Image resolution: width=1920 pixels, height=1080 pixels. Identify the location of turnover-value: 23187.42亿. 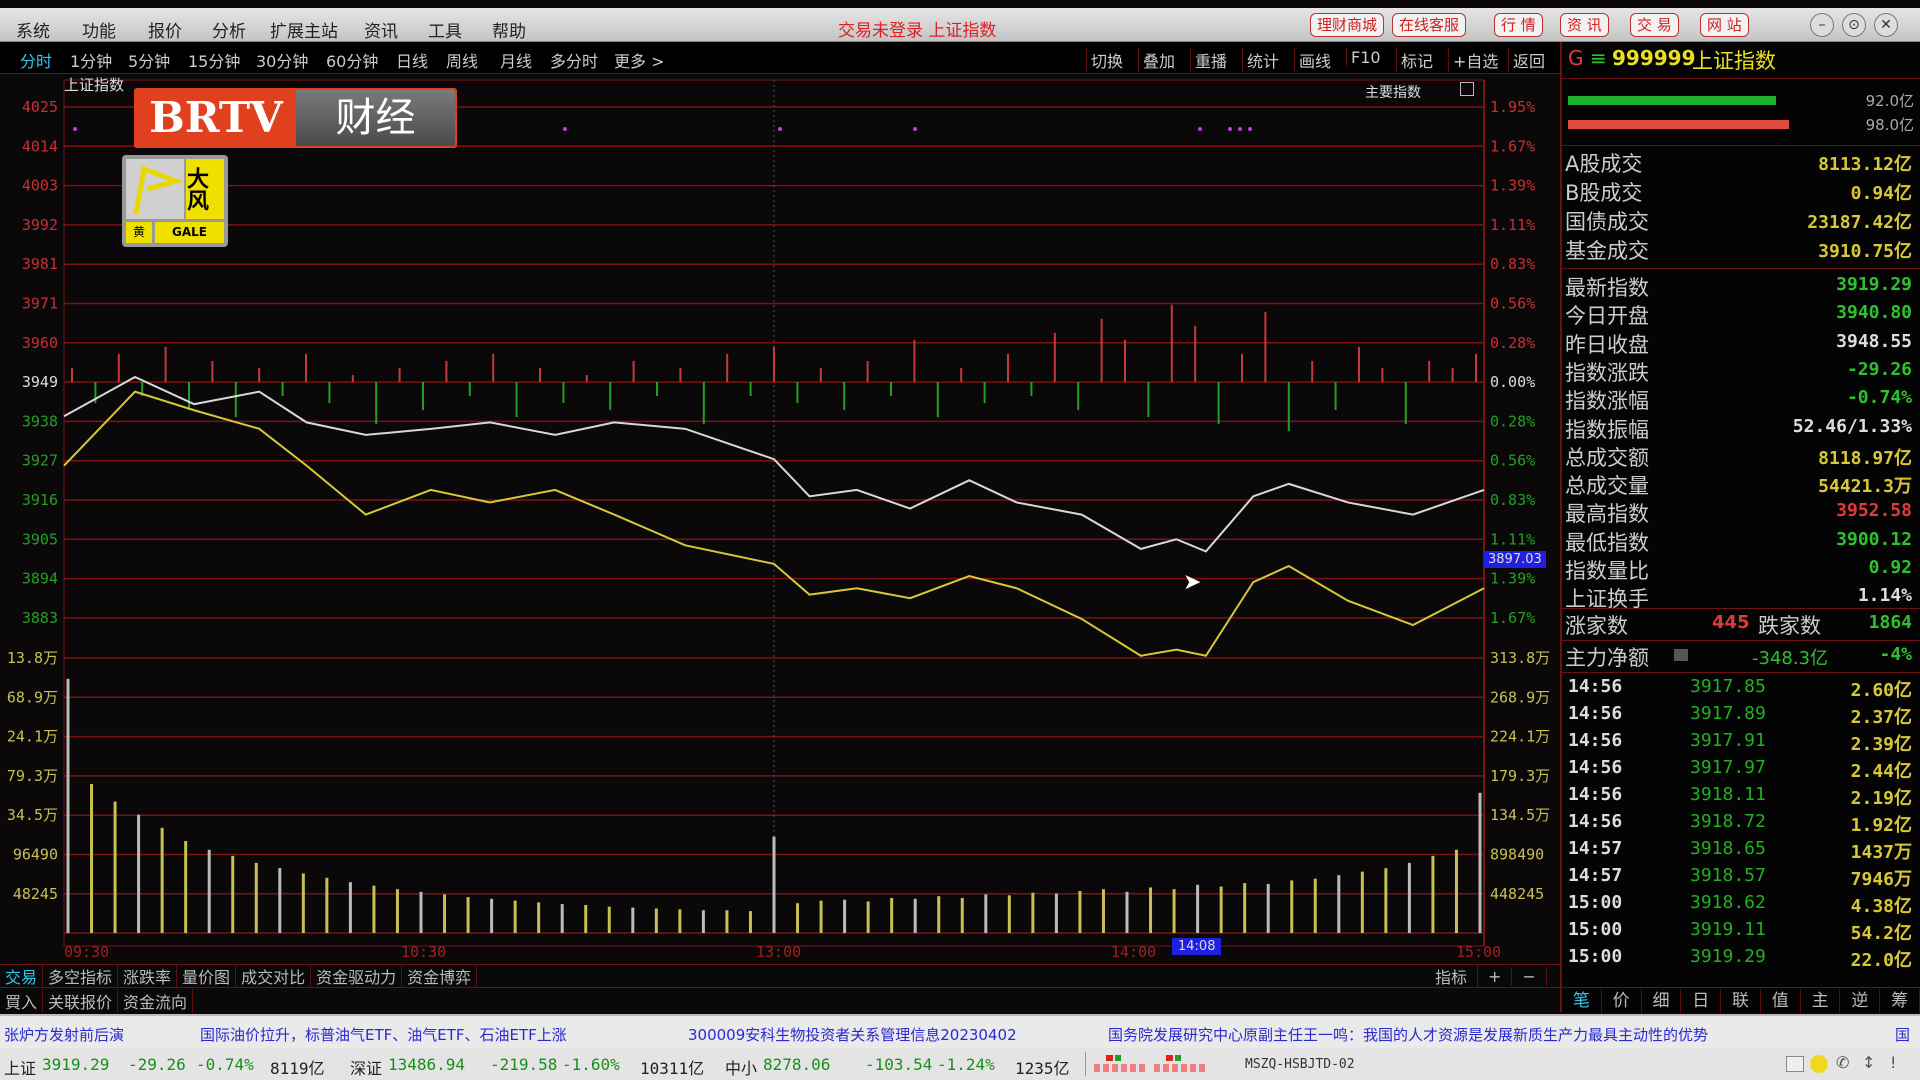
(1859, 222).